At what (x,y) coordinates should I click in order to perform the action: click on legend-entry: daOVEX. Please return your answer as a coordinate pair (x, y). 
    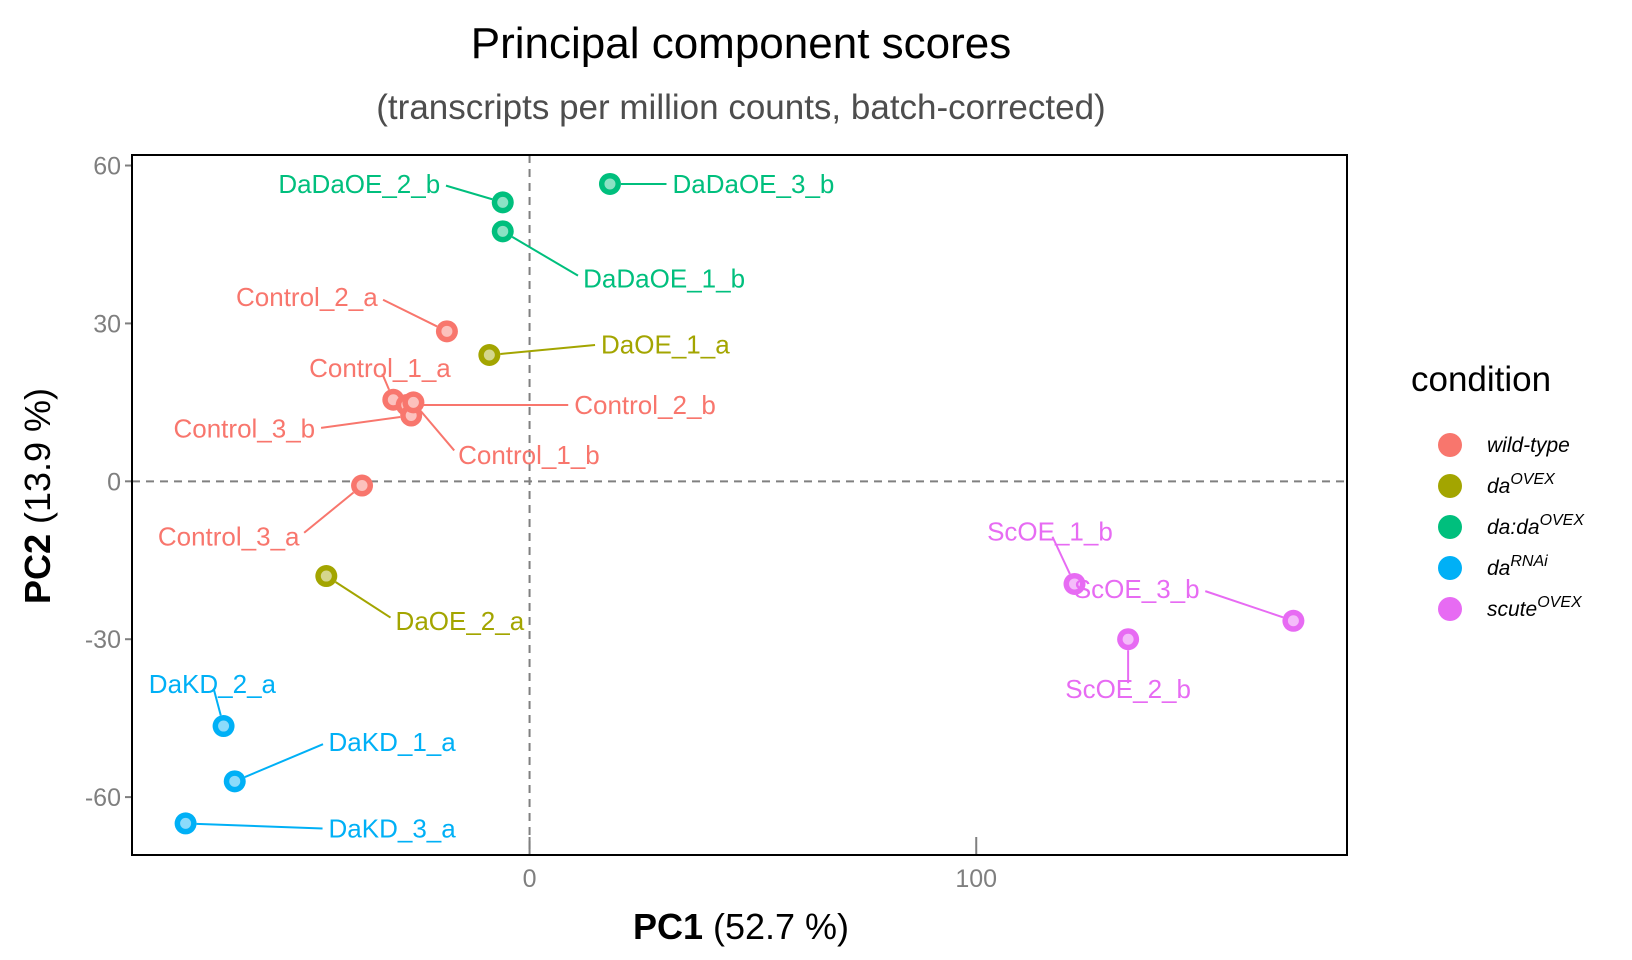
    Looking at the image, I should click on (1497, 484).